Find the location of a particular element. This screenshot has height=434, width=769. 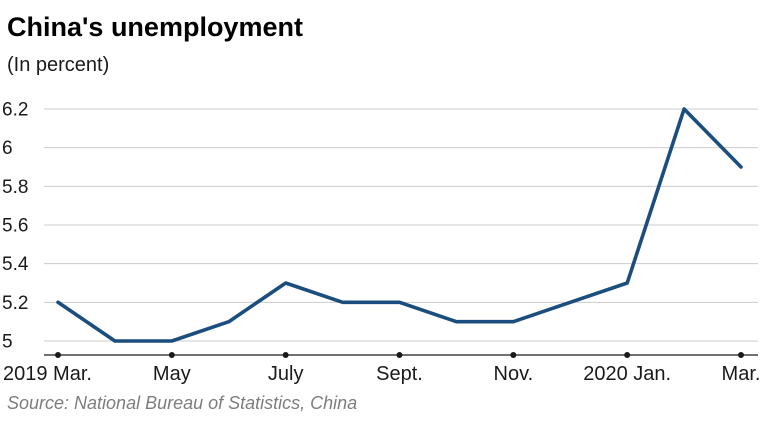

x-tick-label: Nov. is located at coordinates (514, 374).